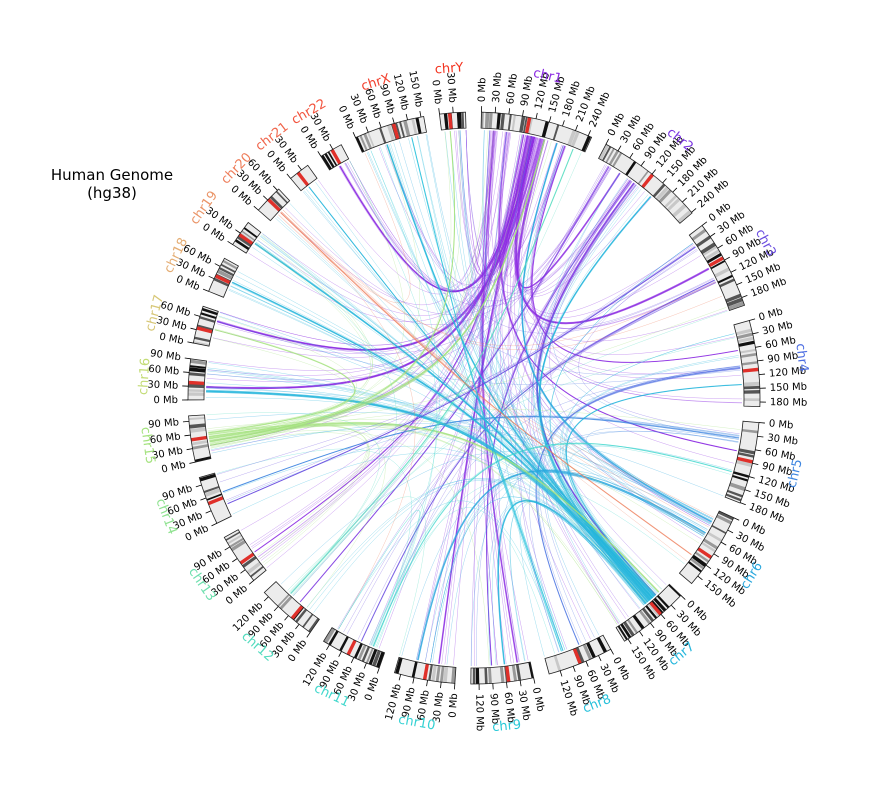  What do you see at coordinates (245, 555) in the screenshot?
I see `ideogram-outline-chr13` at bounding box center [245, 555].